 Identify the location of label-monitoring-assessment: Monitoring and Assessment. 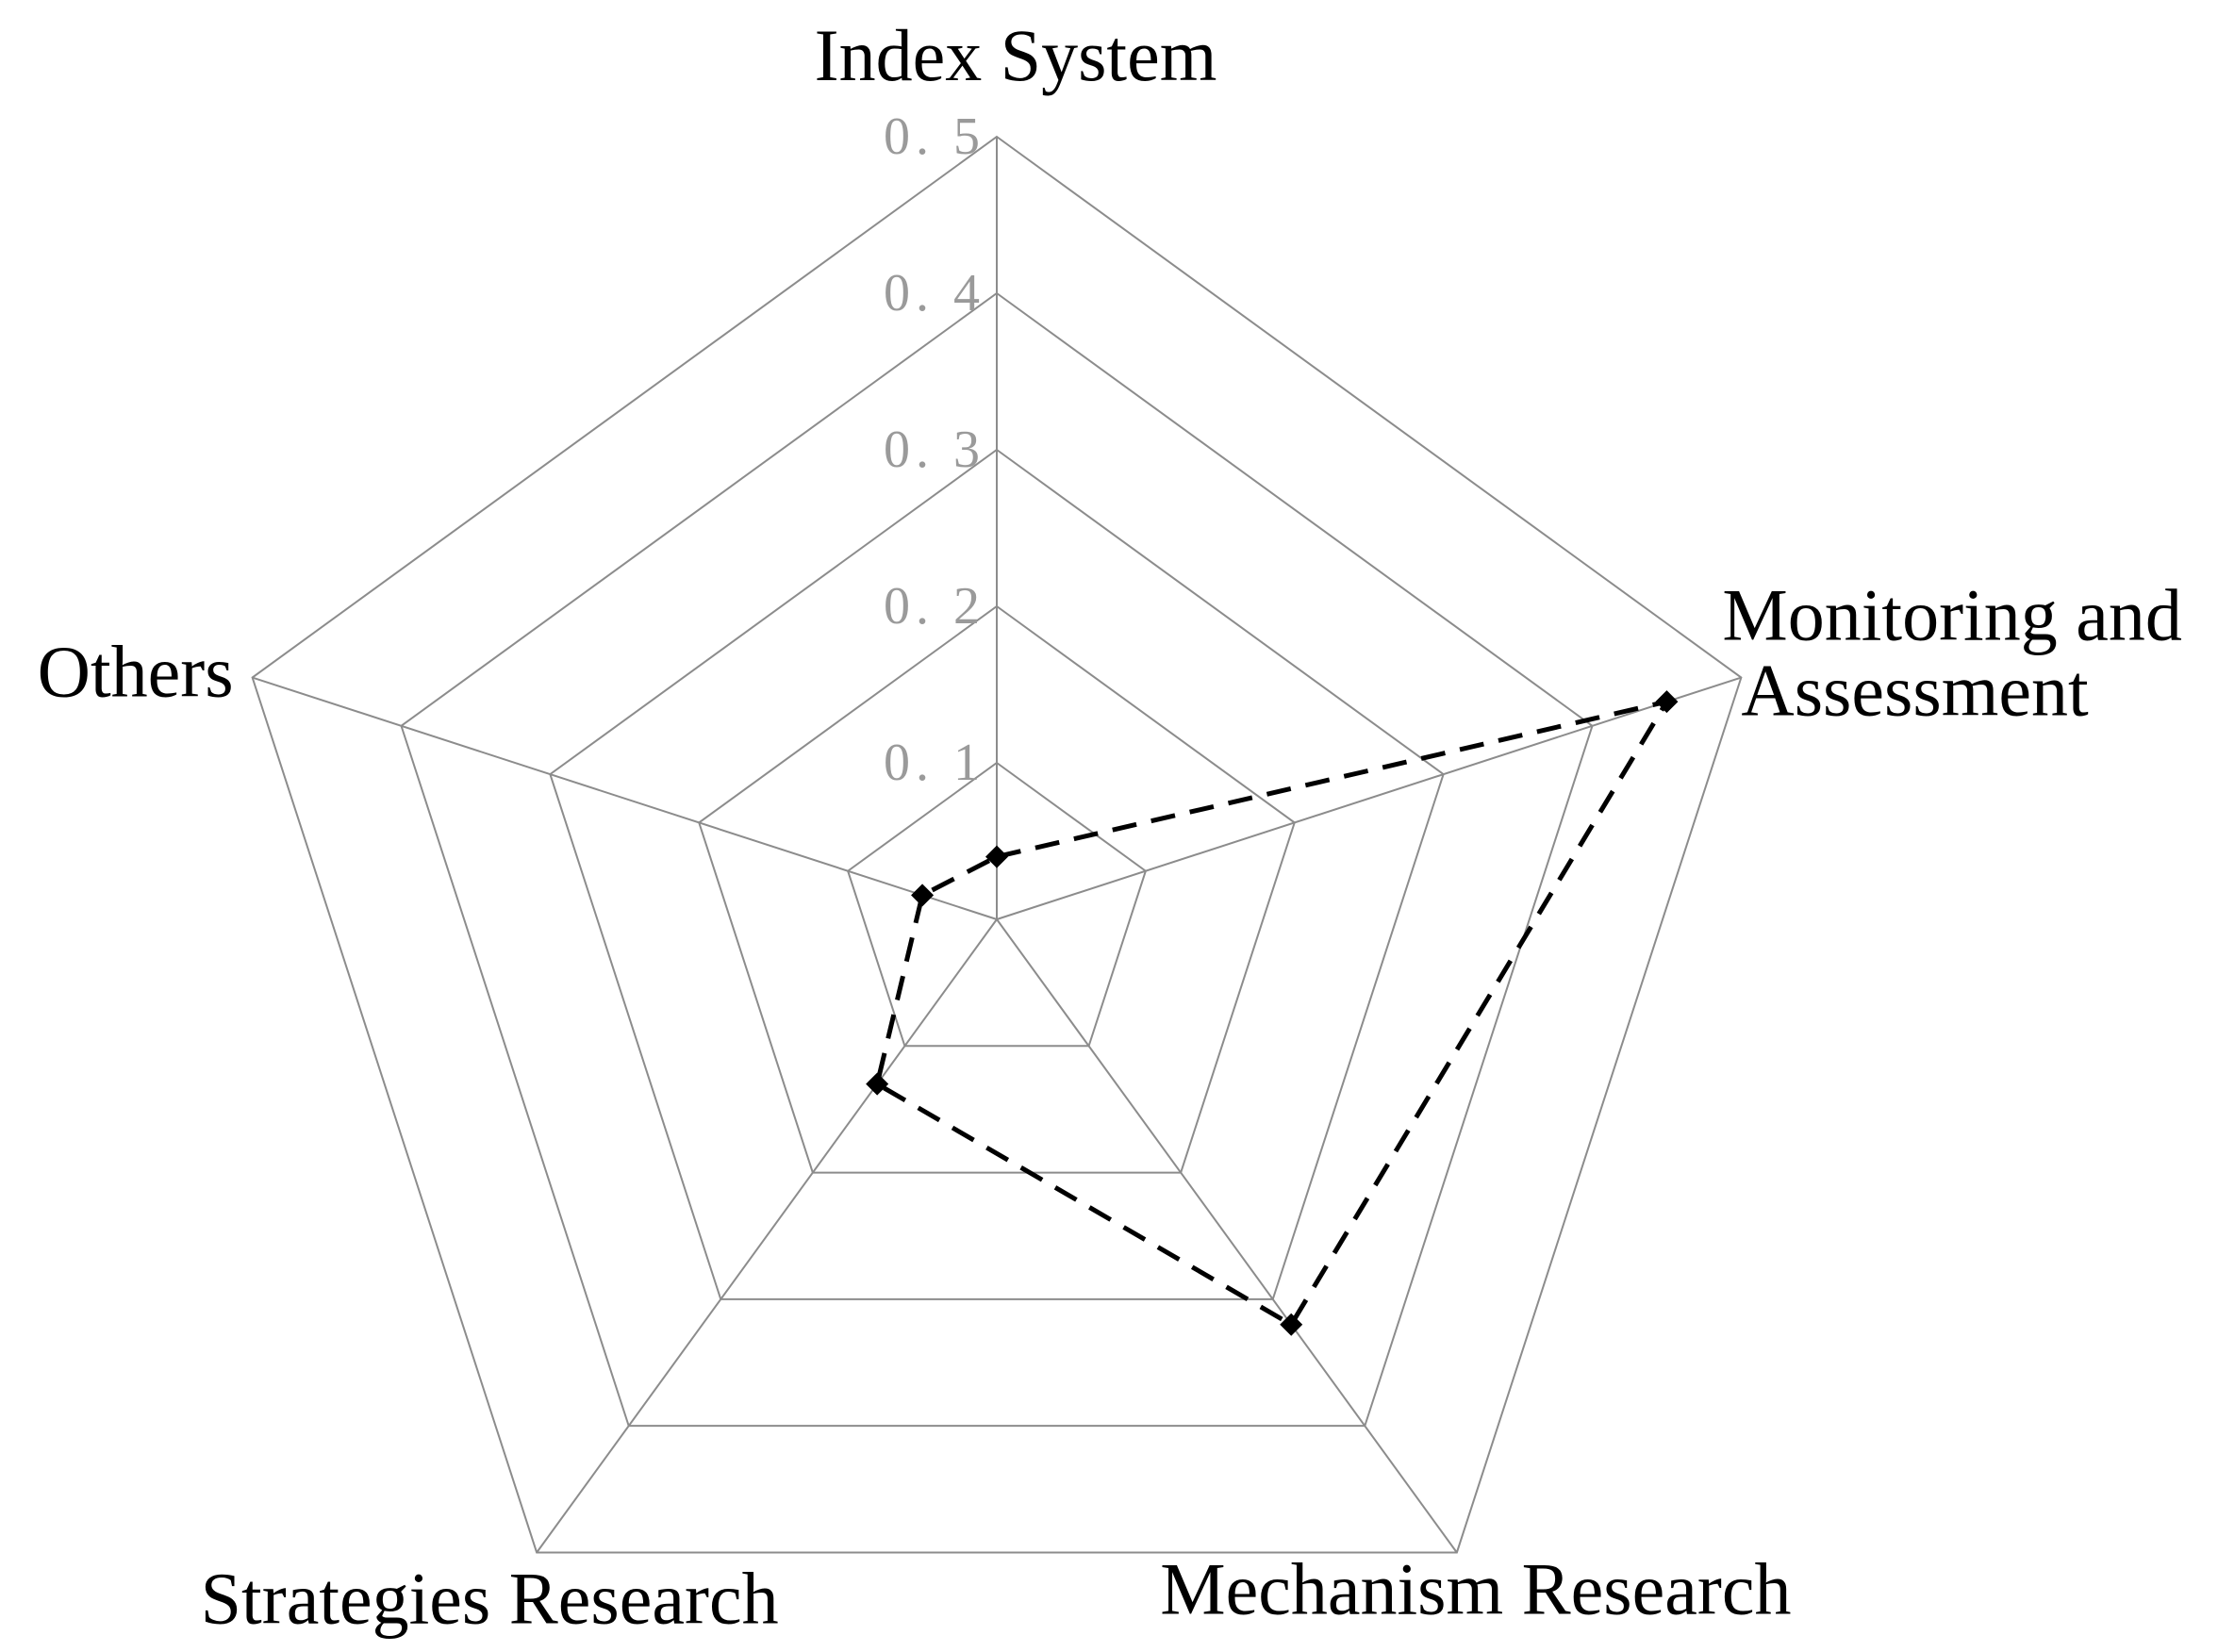
(1951, 653).